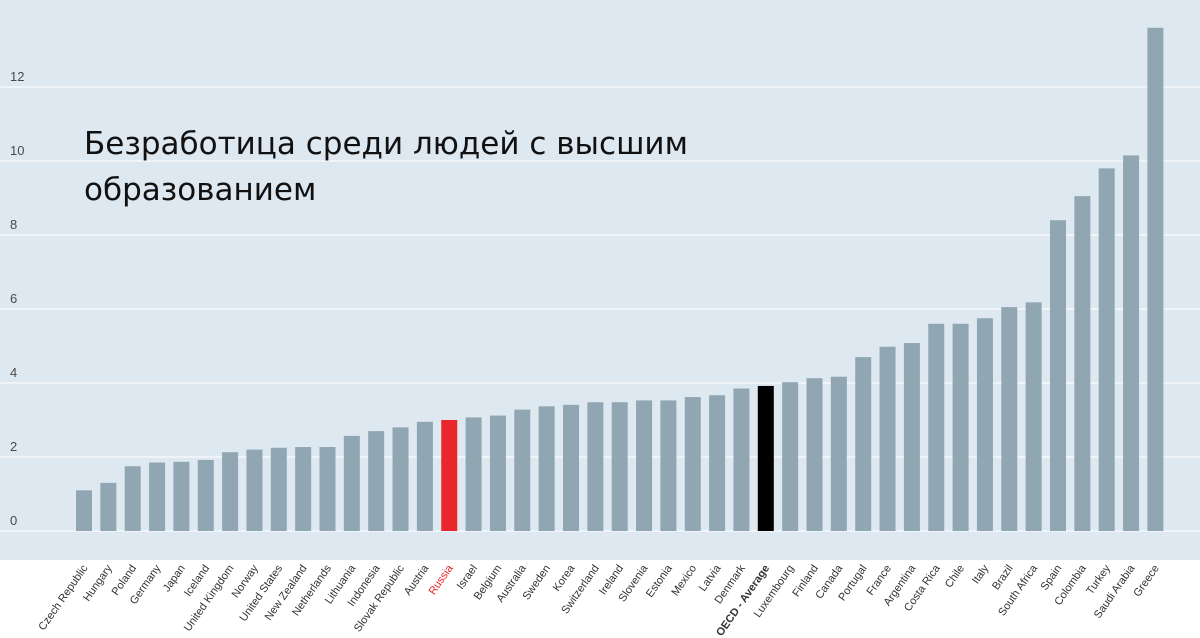  I want to click on chart-title-line-2: образованием, so click(200, 190).